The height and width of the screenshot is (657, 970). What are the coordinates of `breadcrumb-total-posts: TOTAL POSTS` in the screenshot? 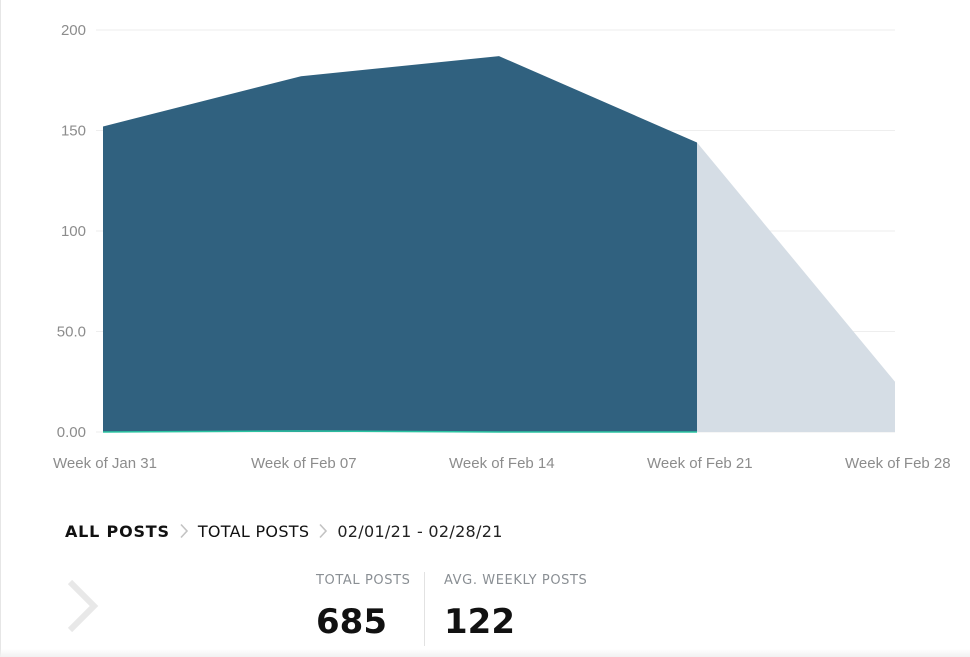 It's located at (253, 531).